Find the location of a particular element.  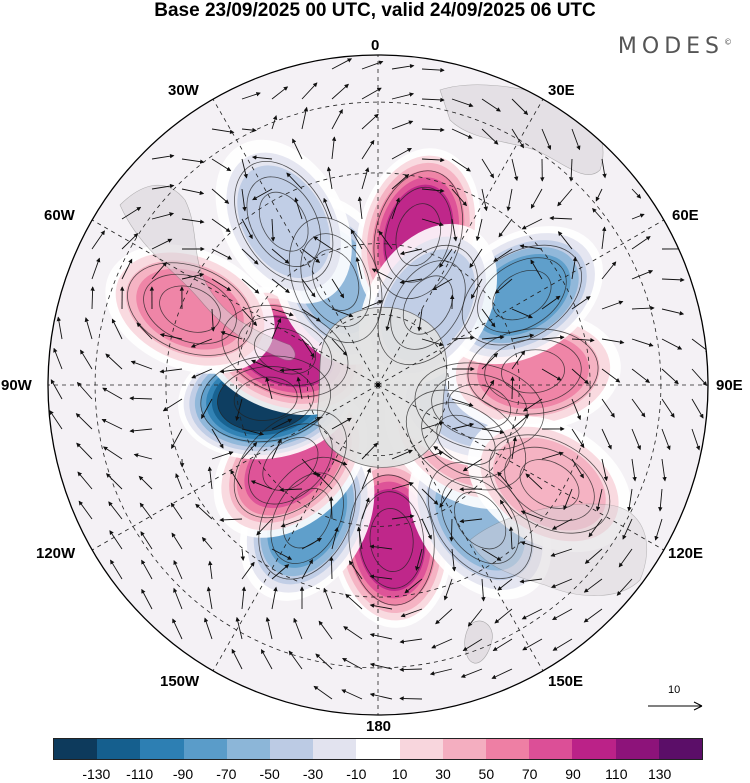

colorbar-tick-label: 110 is located at coordinates (616, 774).